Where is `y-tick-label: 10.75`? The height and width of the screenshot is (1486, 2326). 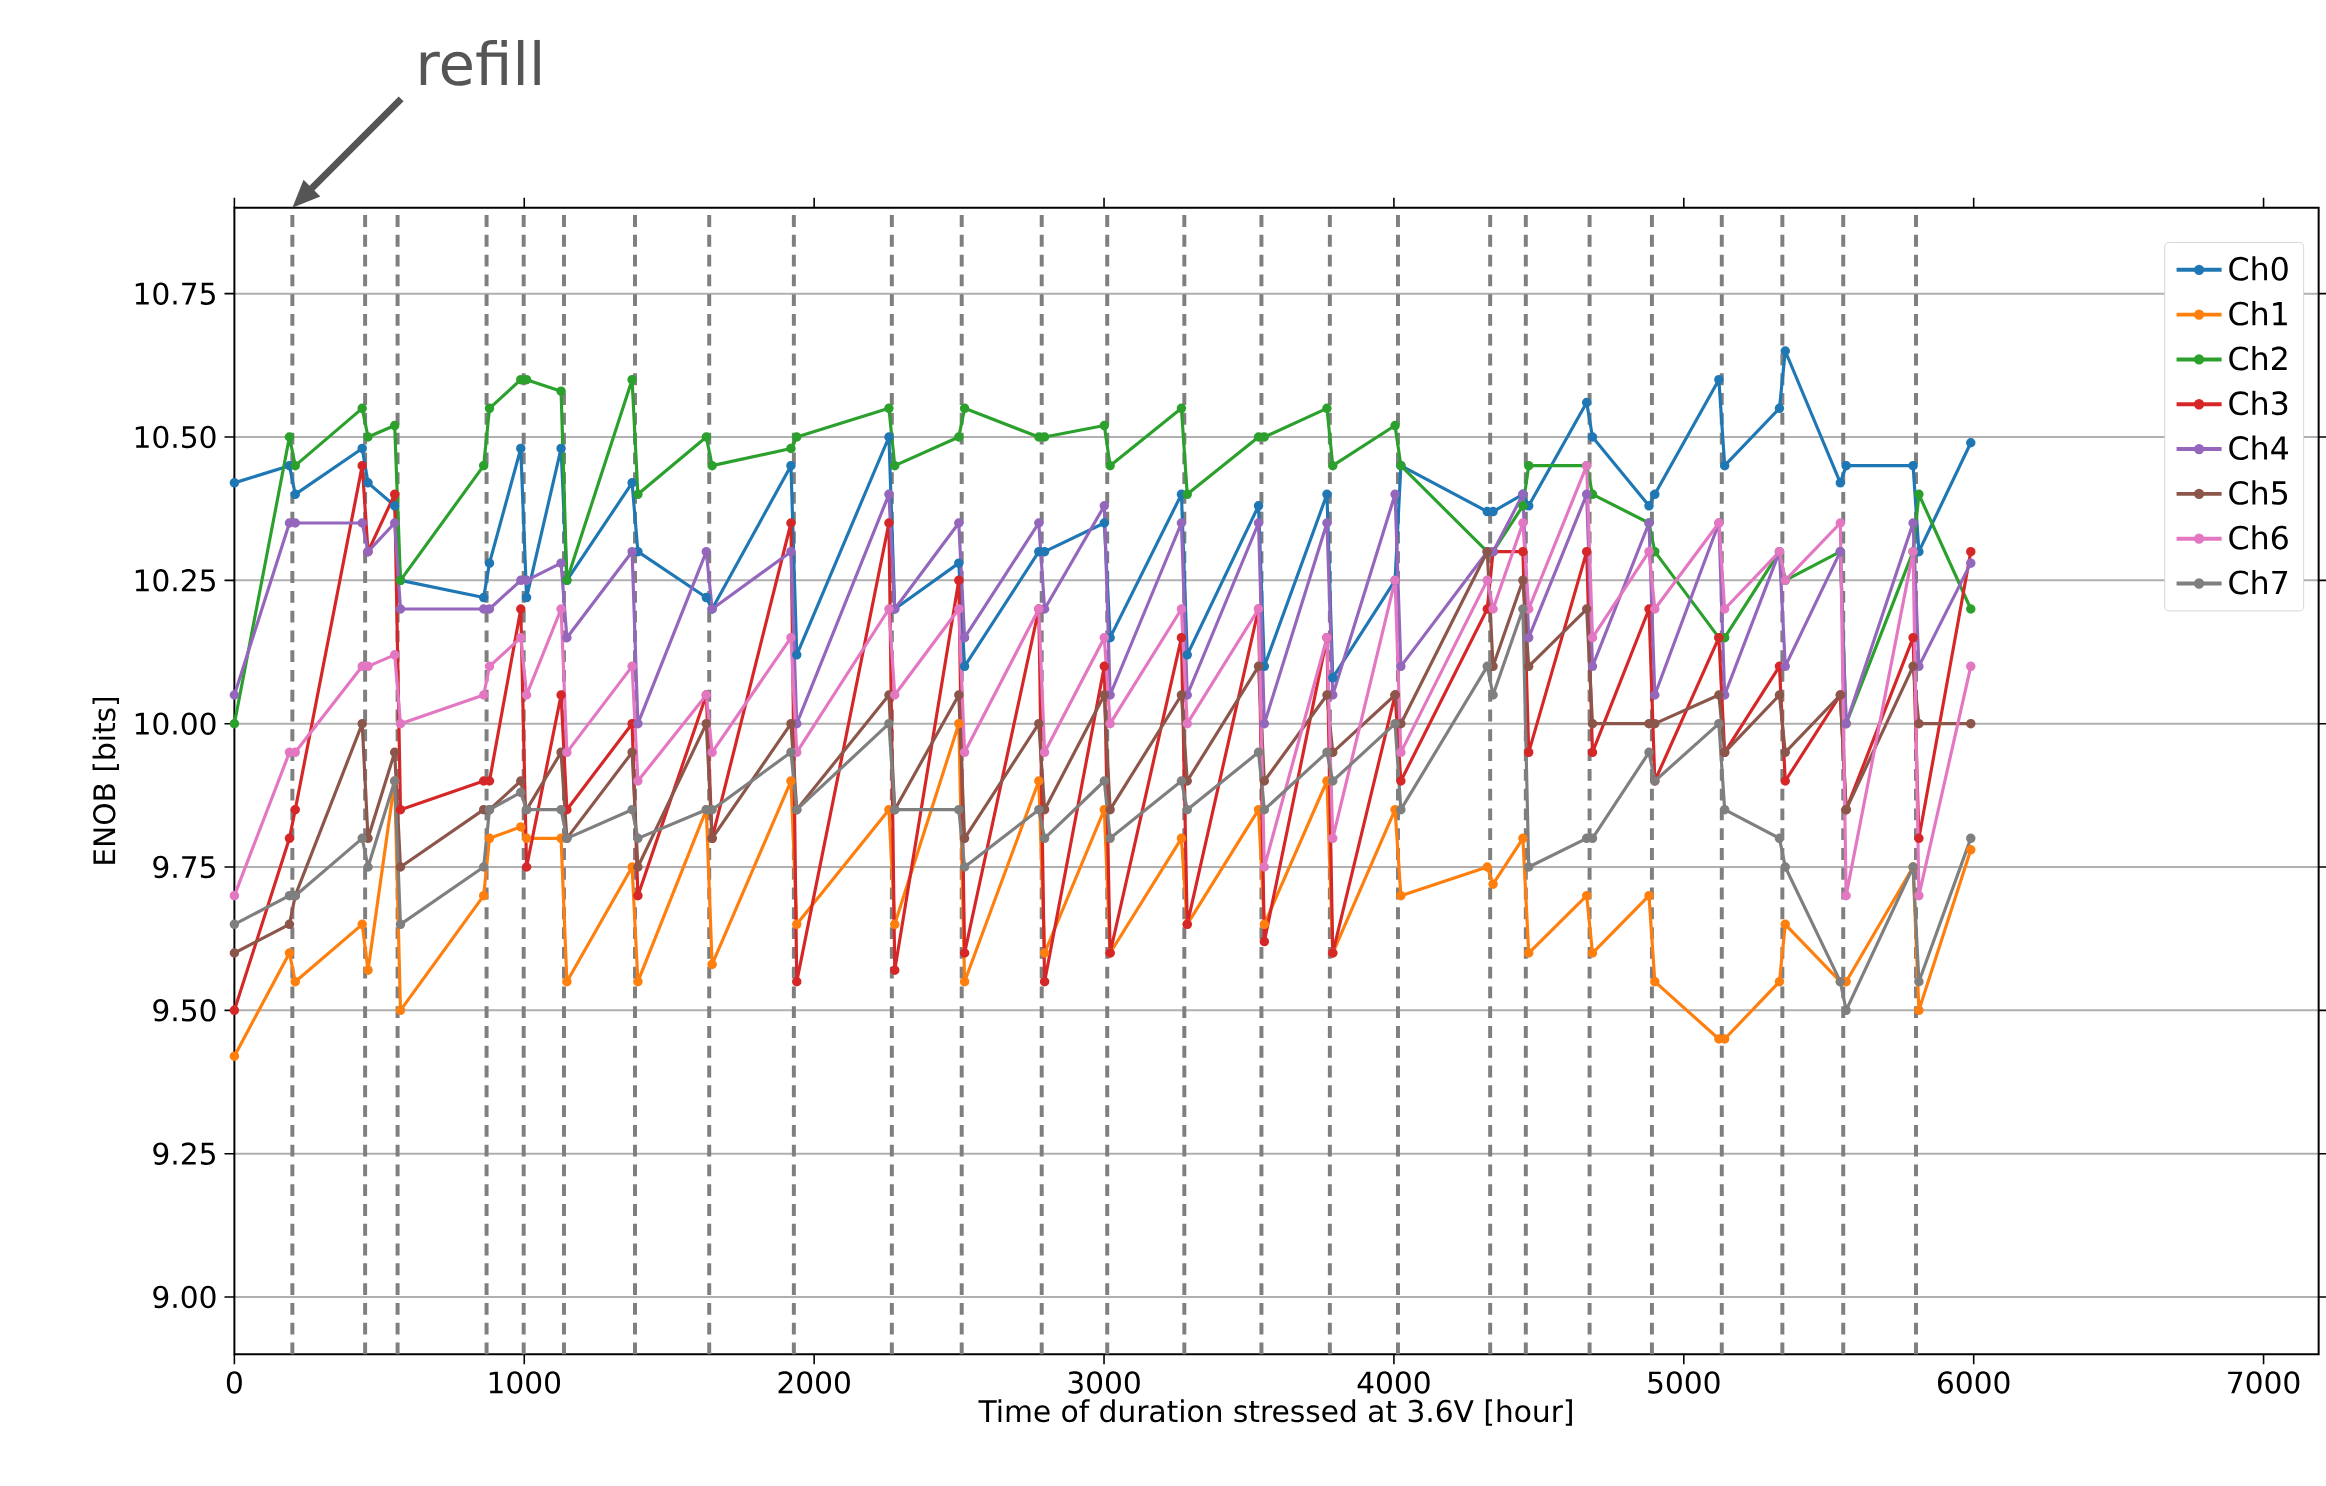
y-tick-label: 10.75 is located at coordinates (175, 293).